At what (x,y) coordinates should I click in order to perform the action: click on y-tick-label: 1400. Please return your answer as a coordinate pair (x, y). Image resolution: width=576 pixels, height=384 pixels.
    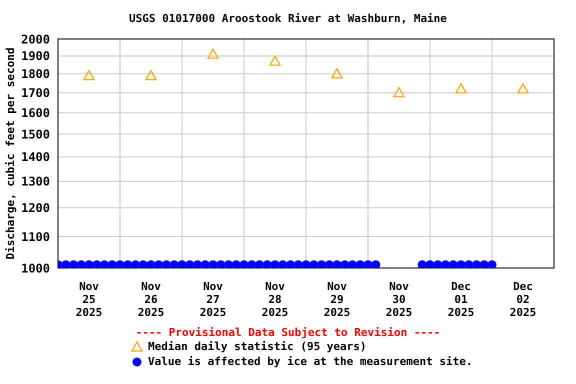
    Looking at the image, I should click on (35, 157).